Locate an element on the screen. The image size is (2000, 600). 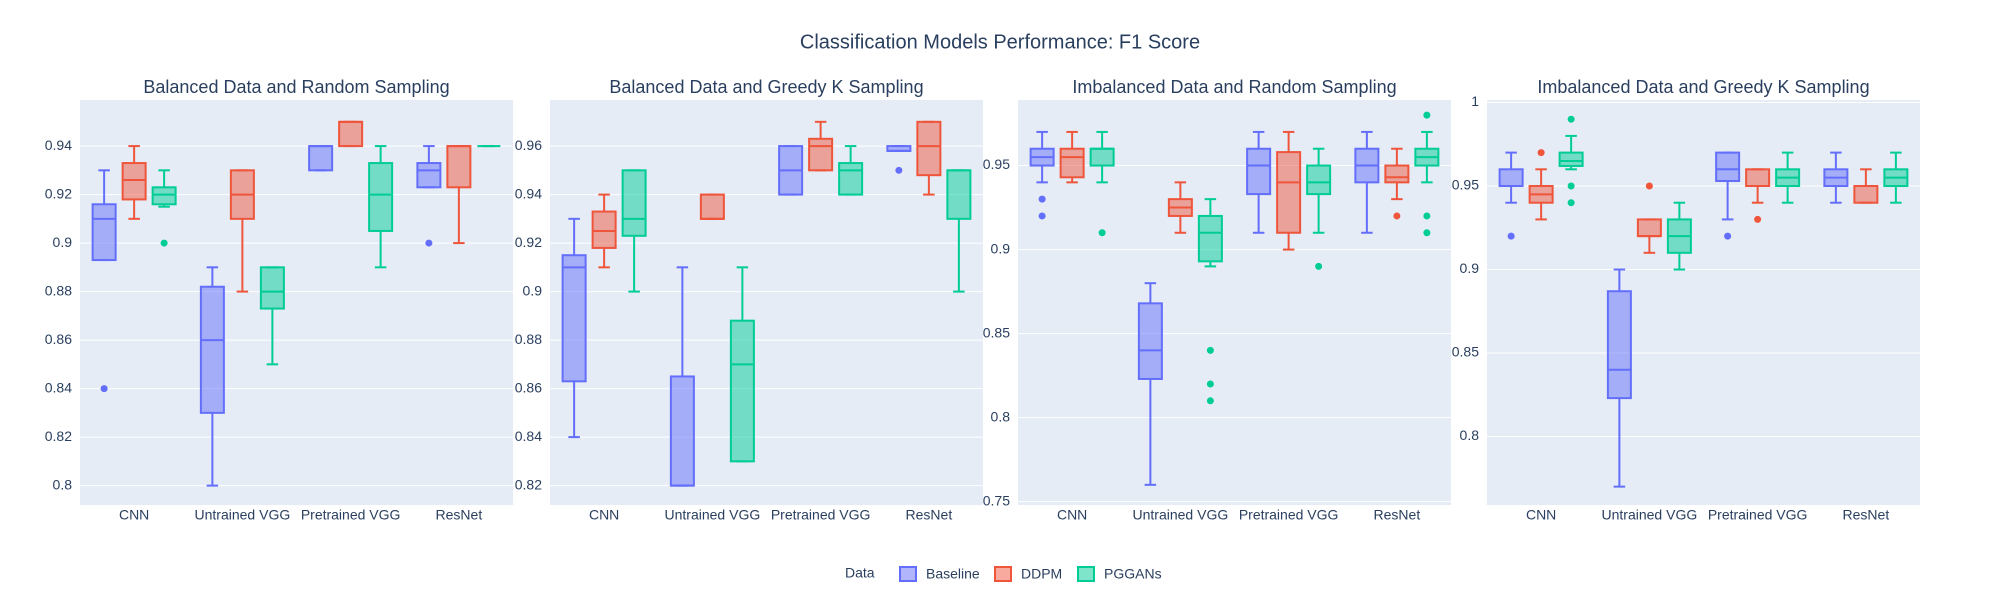
y-tick-label: 0.96 is located at coordinates (528, 145).